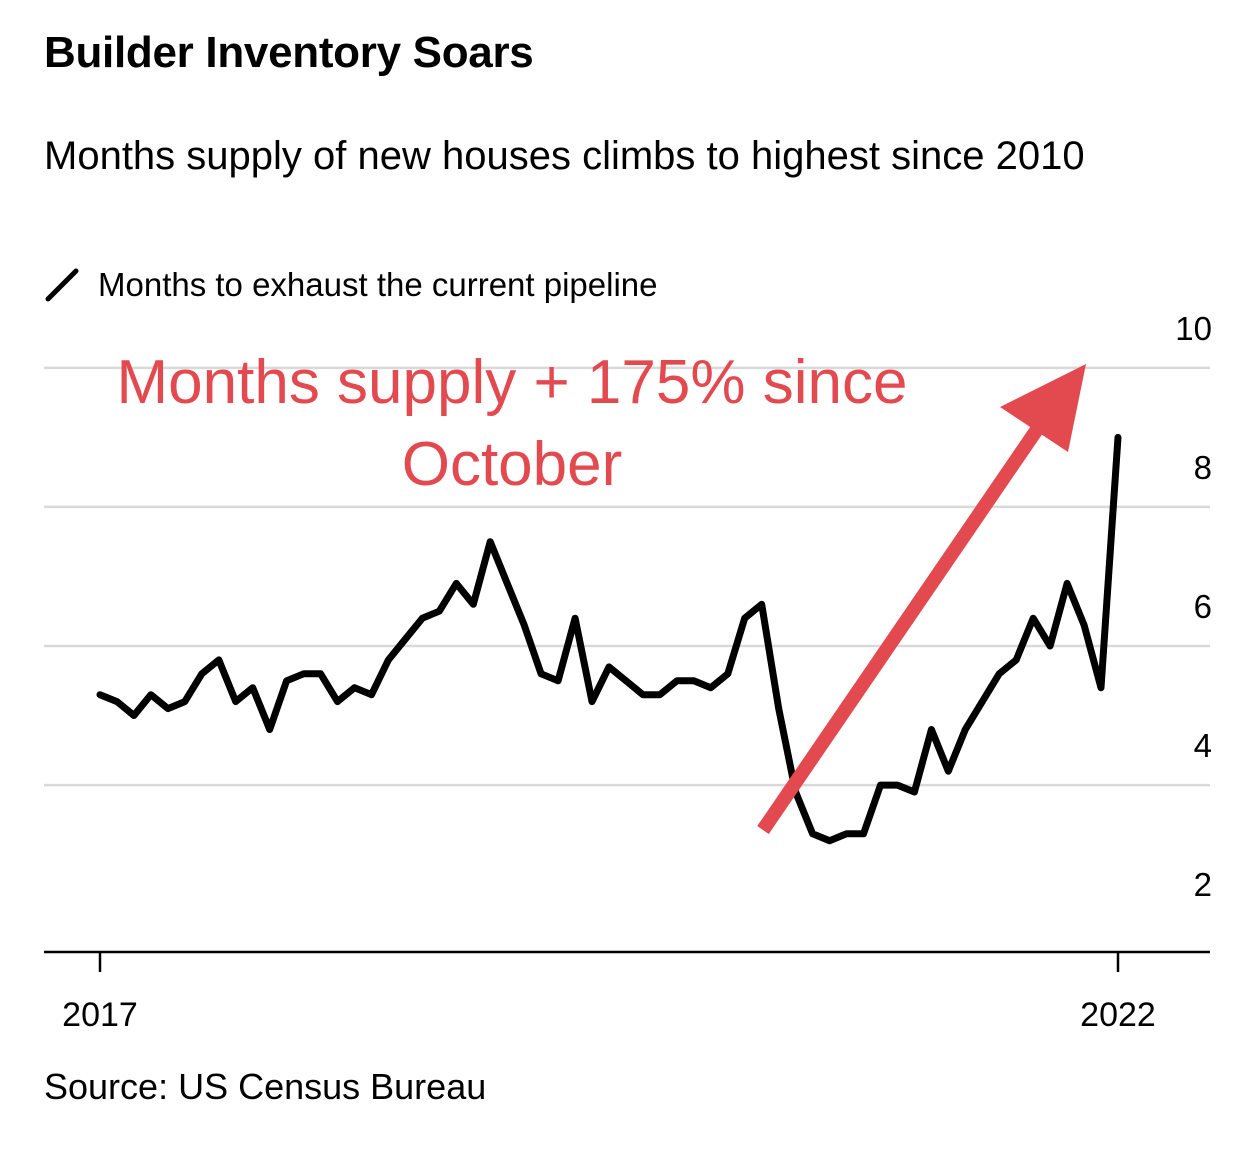 The image size is (1259, 1153). Describe the element at coordinates (1203, 745) in the screenshot. I see `y-tick-label: 4` at that location.